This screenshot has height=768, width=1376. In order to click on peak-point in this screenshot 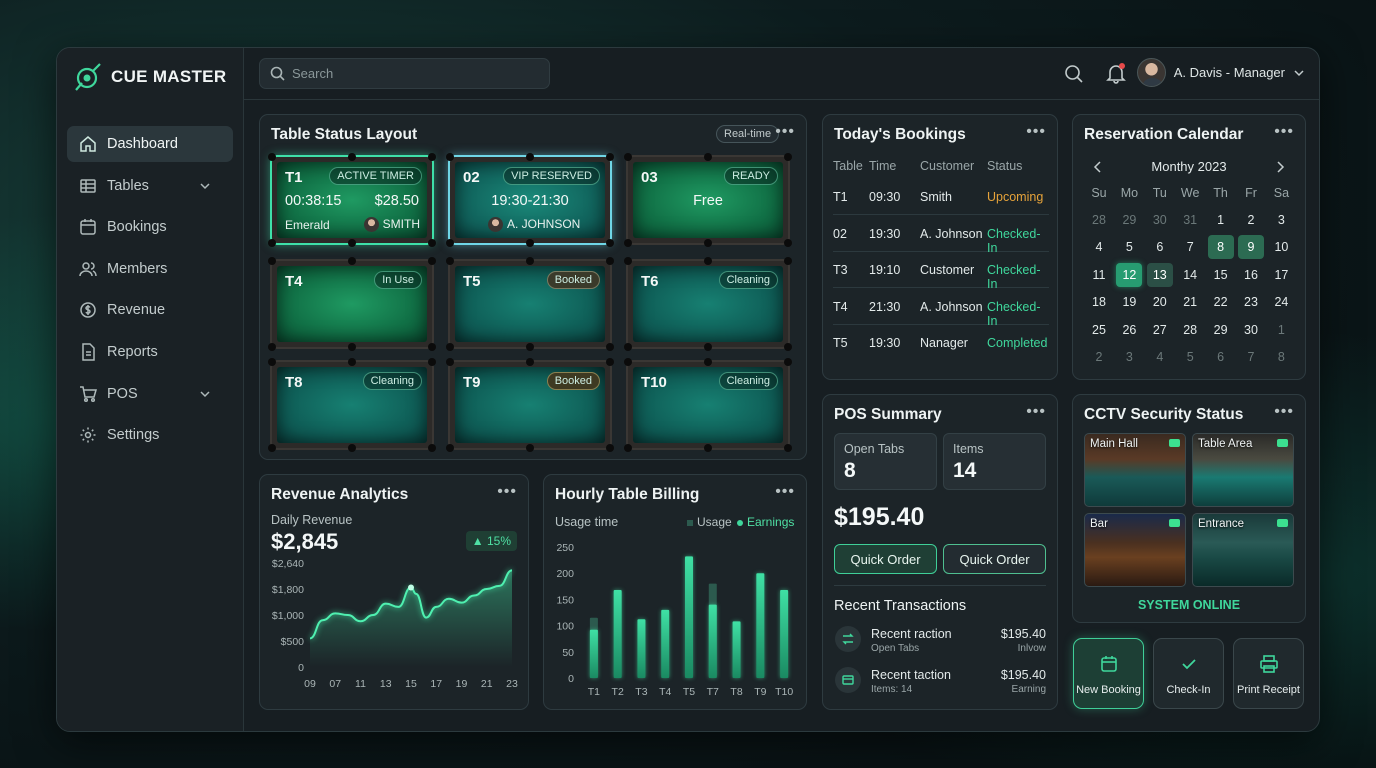, I will do `click(411, 587)`.